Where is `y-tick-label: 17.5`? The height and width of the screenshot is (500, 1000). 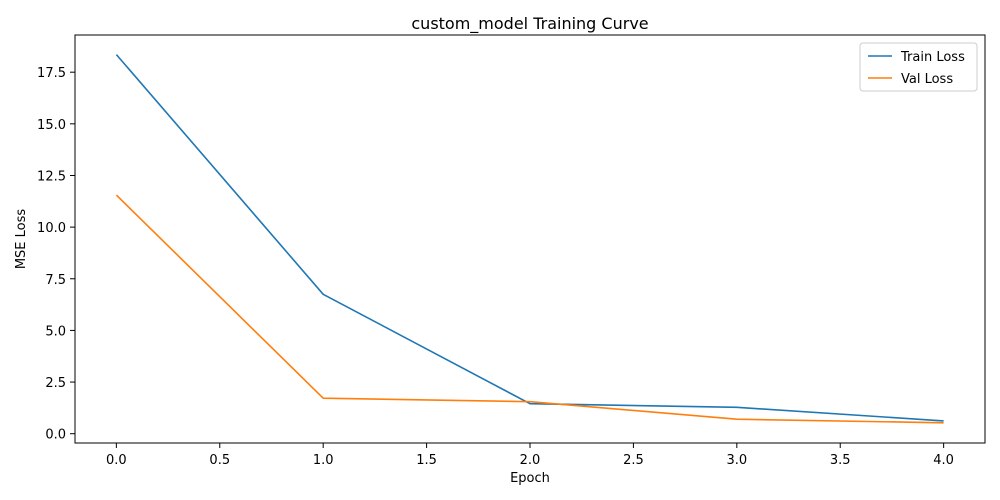
y-tick-label: 17.5 is located at coordinates (51, 73).